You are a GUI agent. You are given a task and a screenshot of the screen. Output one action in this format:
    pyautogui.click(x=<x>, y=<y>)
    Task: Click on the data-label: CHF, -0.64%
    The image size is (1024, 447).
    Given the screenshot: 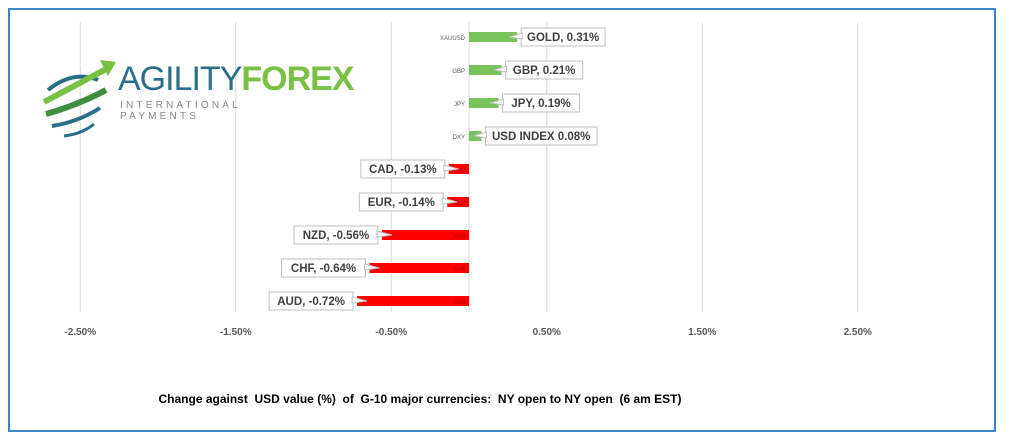 What is the action you would take?
    pyautogui.click(x=323, y=269)
    